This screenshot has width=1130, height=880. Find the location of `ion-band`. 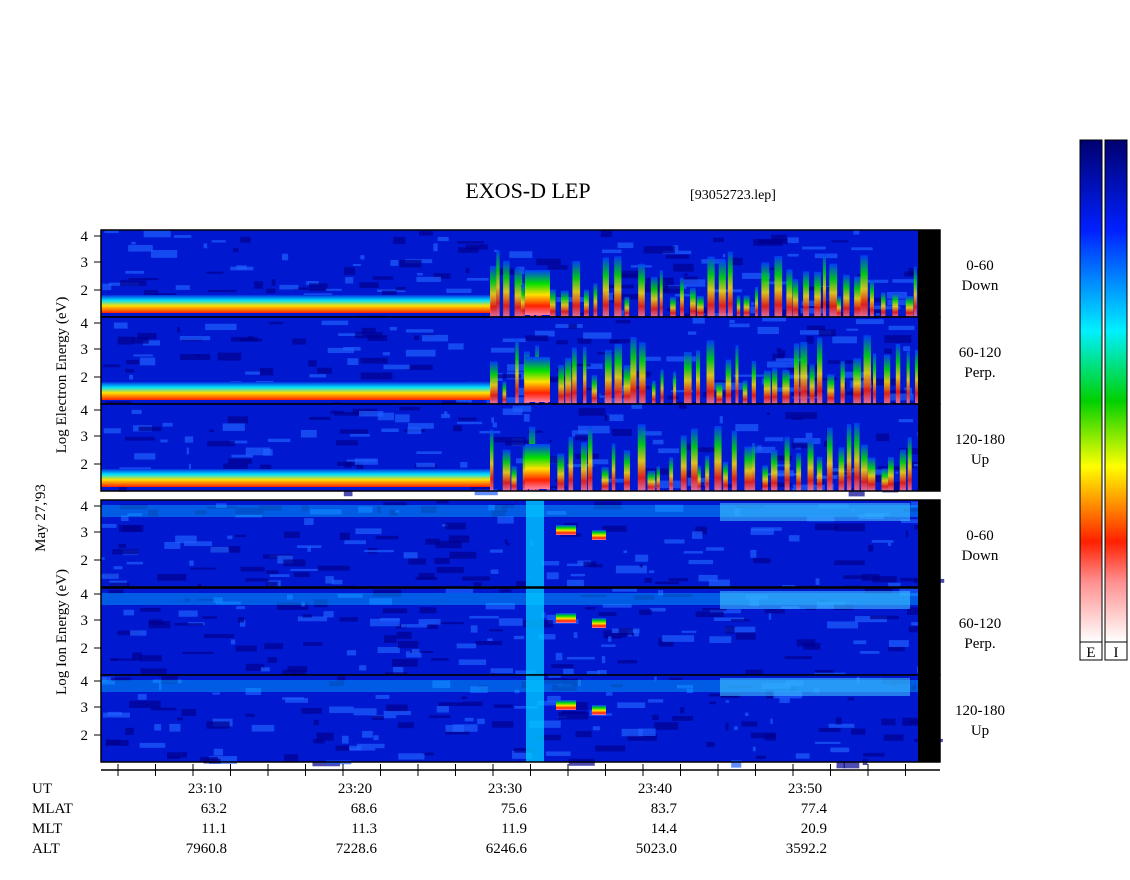

ion-band is located at coordinates (509, 511).